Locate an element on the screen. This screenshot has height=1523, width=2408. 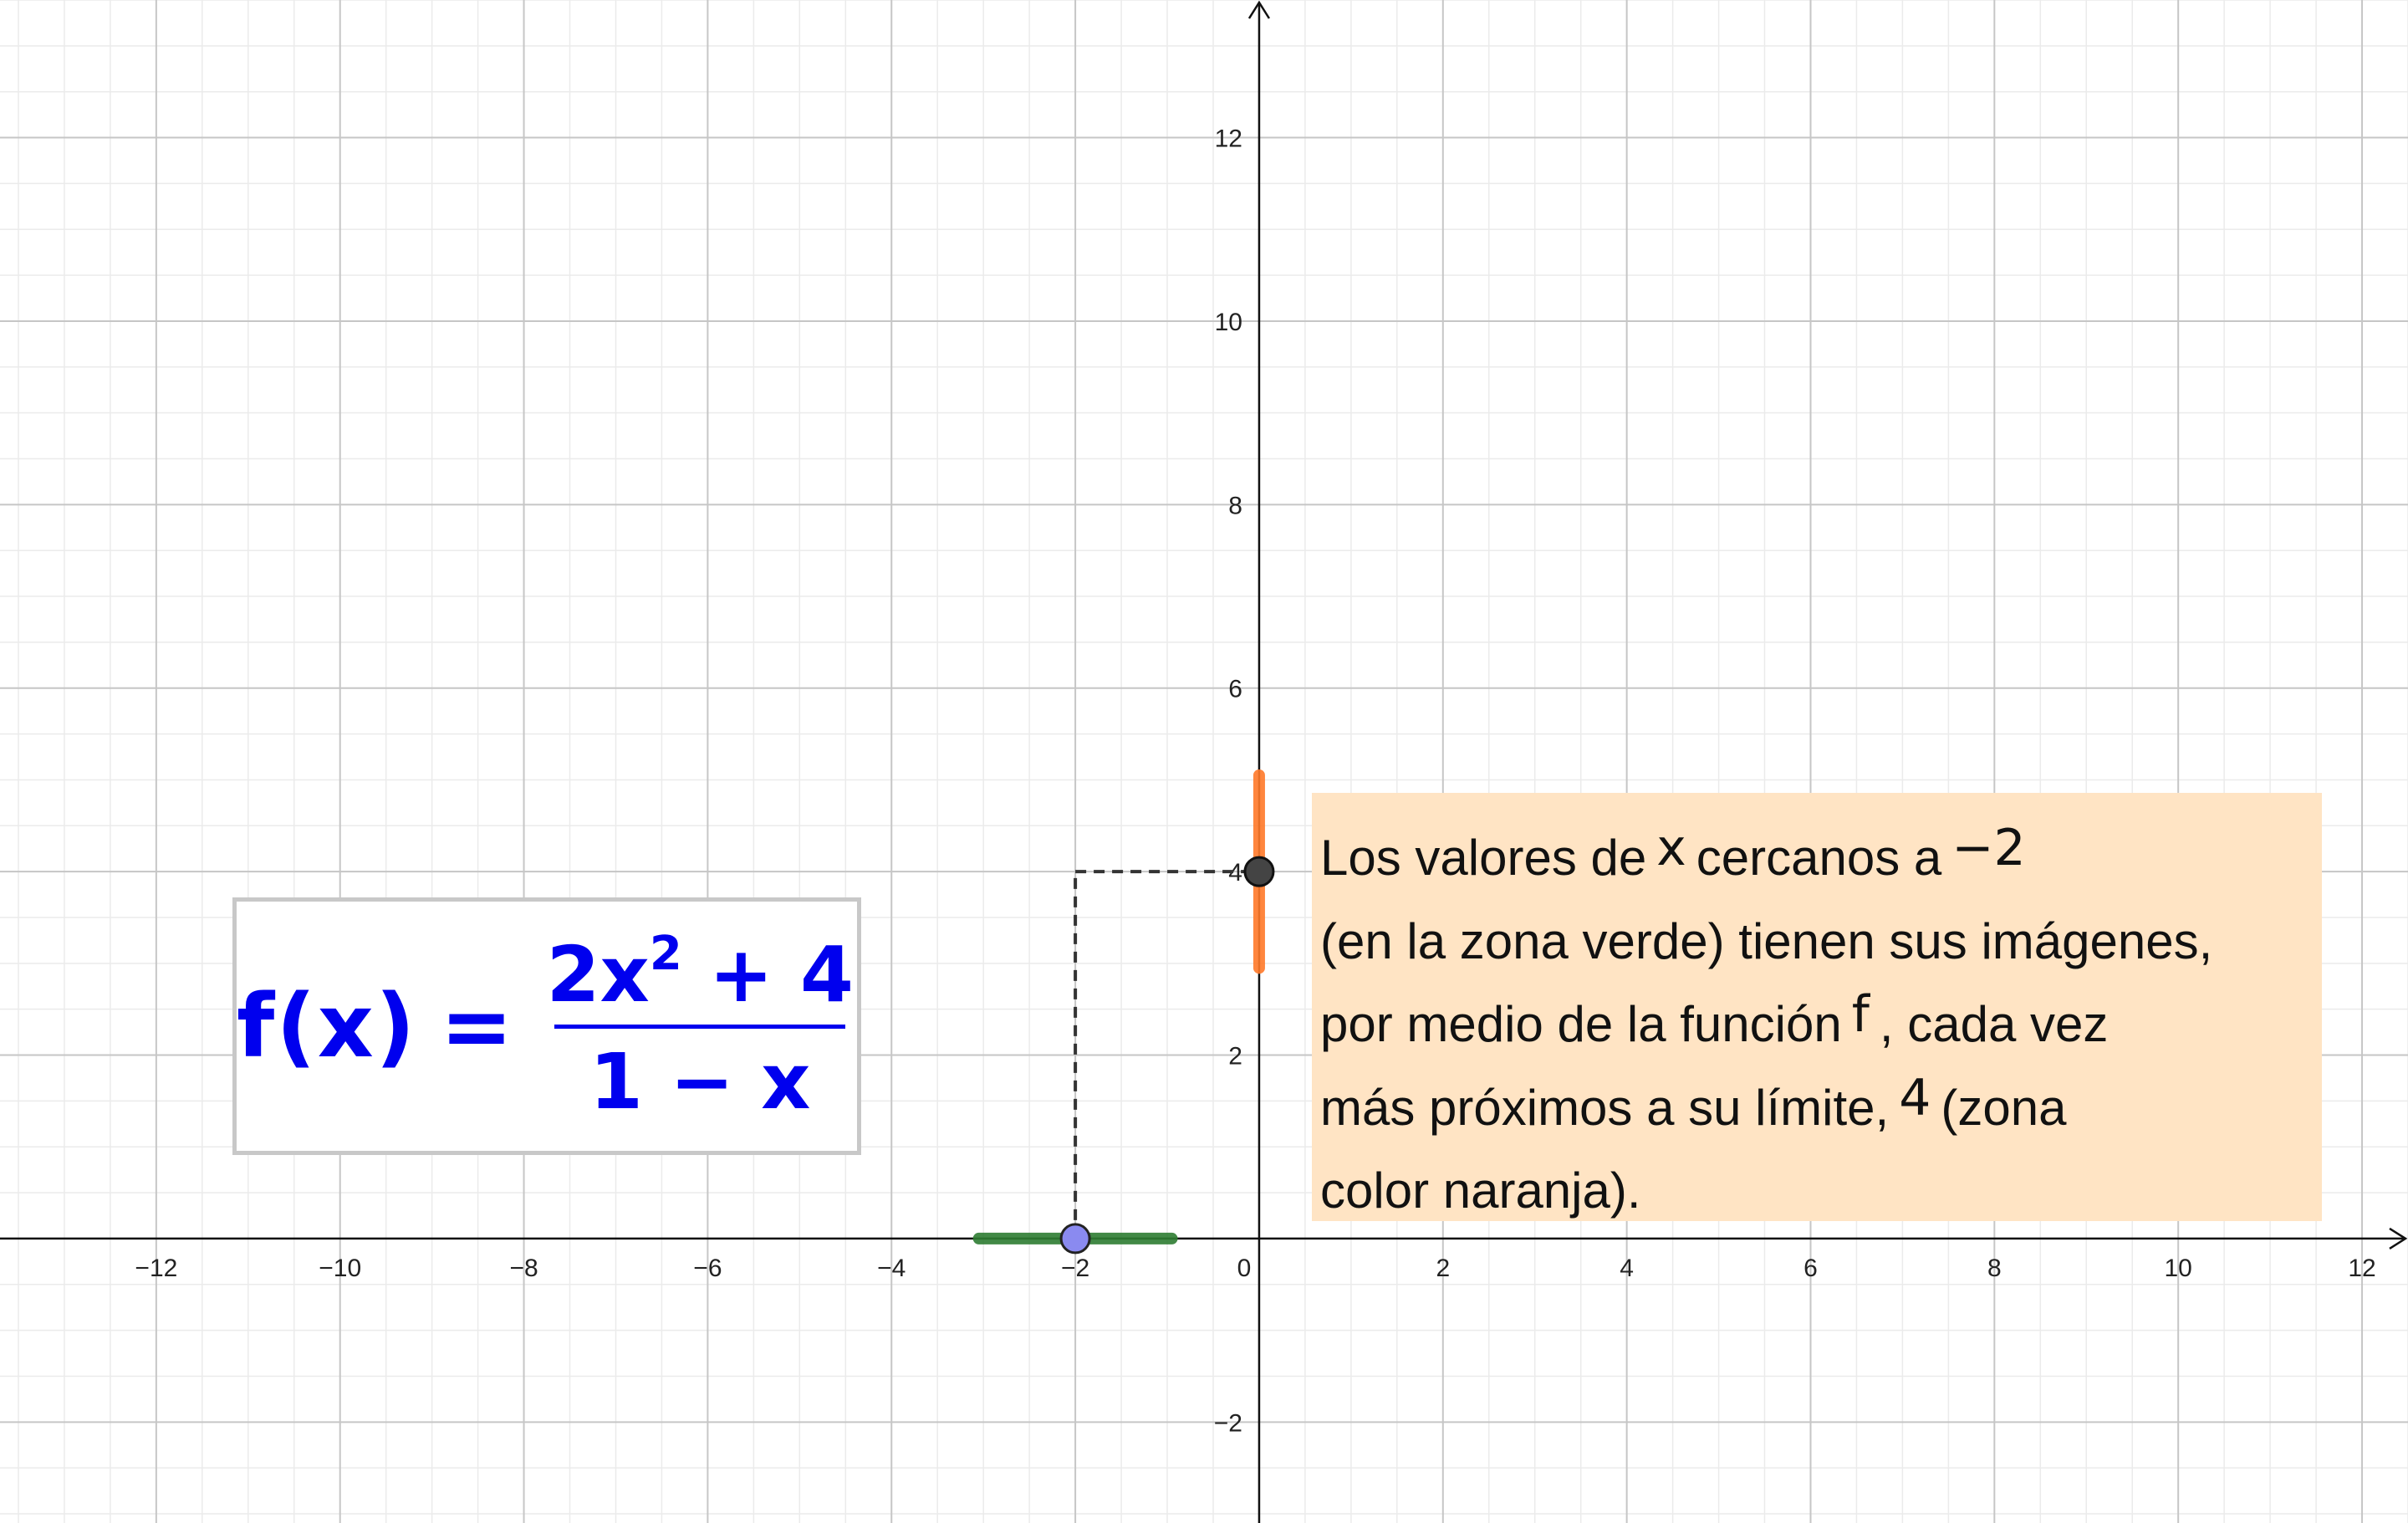
x-tick-label: 8 is located at coordinates (1995, 1268).